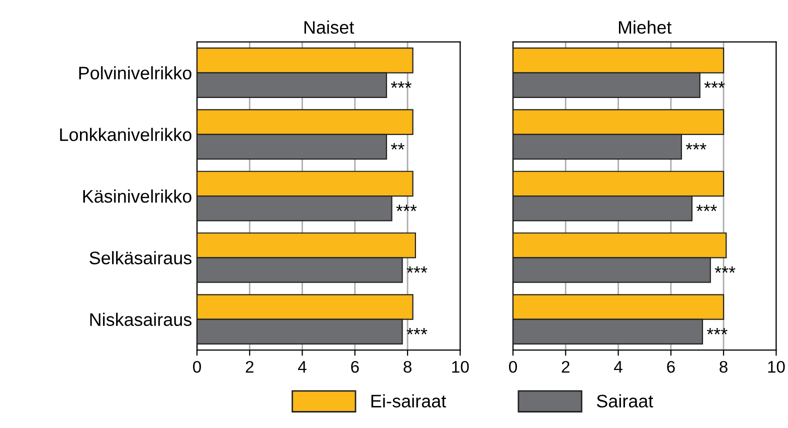 This screenshot has height=428, width=788. What do you see at coordinates (126, 135) in the screenshot?
I see `y-tick-label: Lonkkanivelrikko` at bounding box center [126, 135].